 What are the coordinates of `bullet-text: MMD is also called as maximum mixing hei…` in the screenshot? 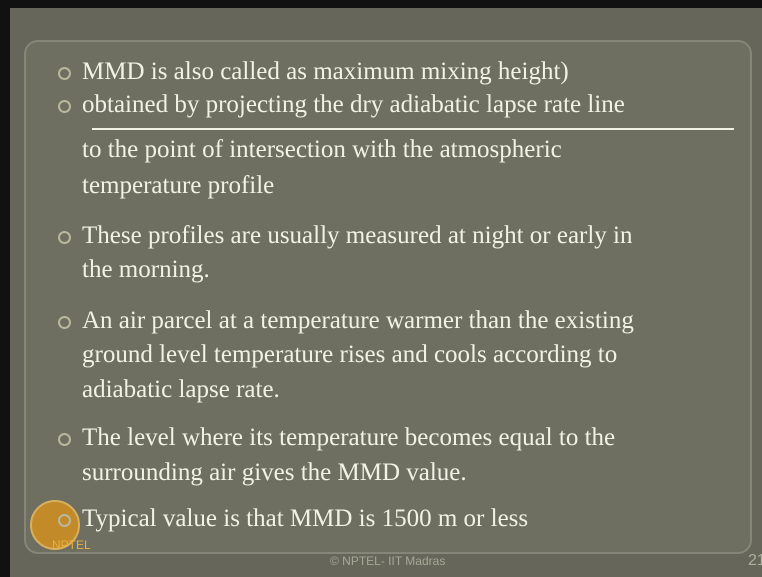 It's located at (325, 71).